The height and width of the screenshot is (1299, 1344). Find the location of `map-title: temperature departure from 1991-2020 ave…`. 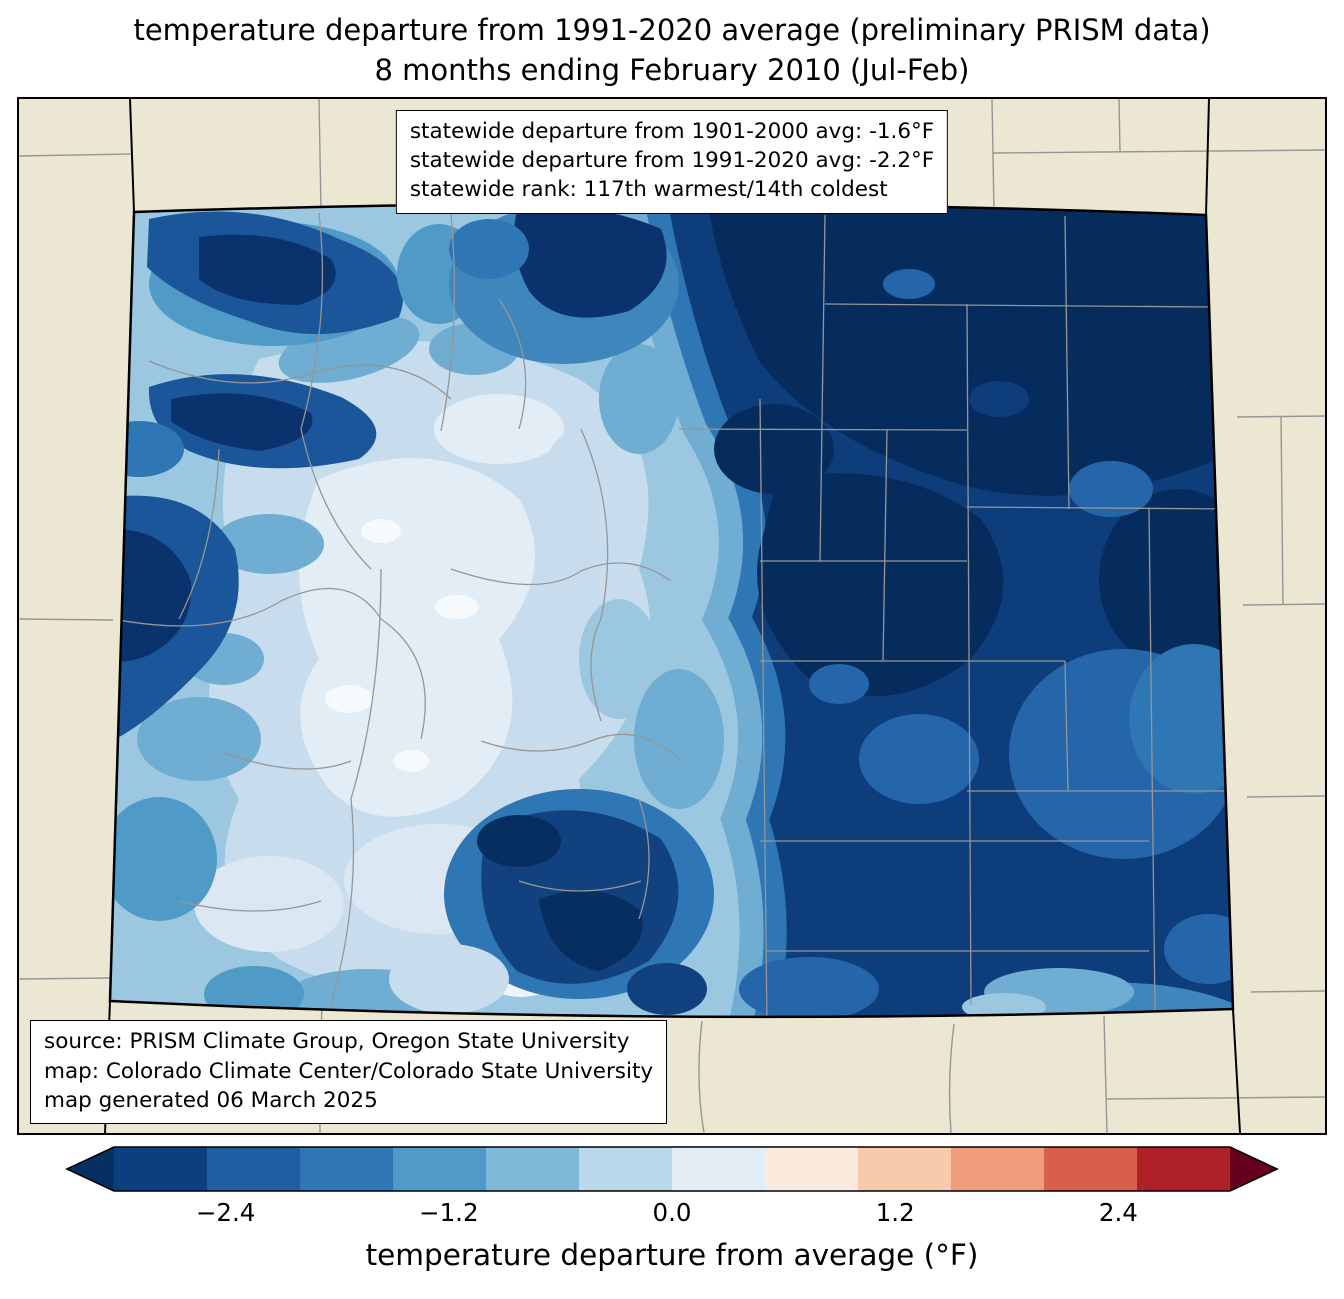

map-title: temperature departure from 1991-2020 ave… is located at coordinates (672, 50).